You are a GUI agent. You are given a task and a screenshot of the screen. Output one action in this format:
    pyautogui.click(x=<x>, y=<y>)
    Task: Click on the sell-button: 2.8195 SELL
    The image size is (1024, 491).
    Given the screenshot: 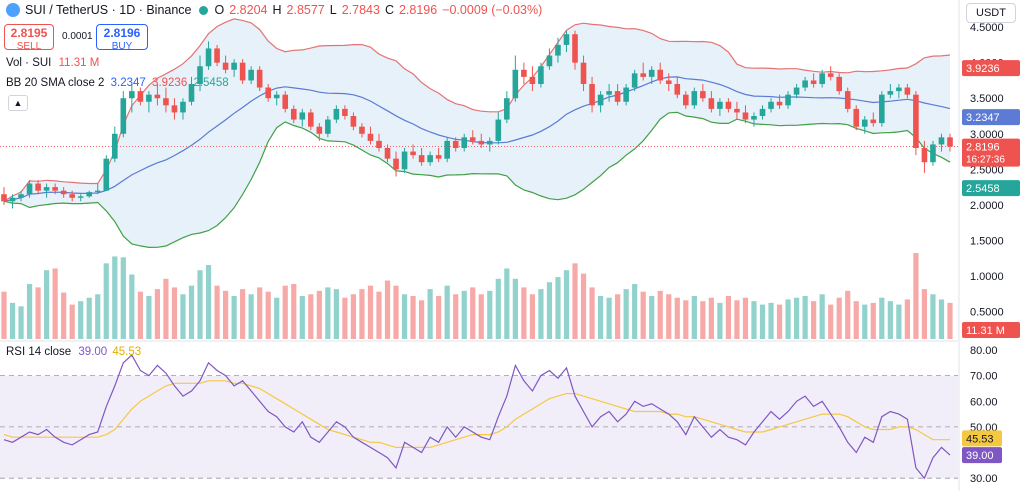 What is the action you would take?
    pyautogui.click(x=29, y=38)
    